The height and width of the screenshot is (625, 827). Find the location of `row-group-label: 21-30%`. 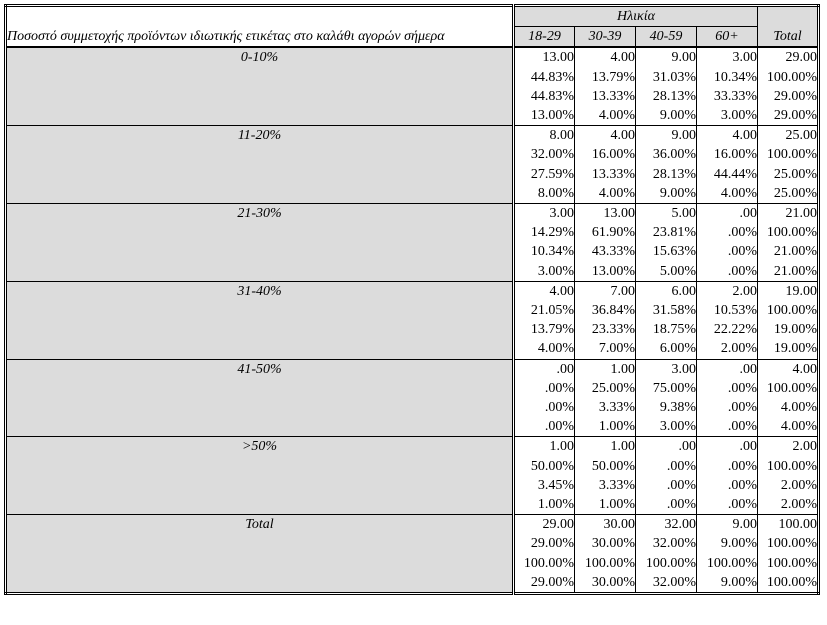

row-group-label: 21-30% is located at coordinates (260, 242).